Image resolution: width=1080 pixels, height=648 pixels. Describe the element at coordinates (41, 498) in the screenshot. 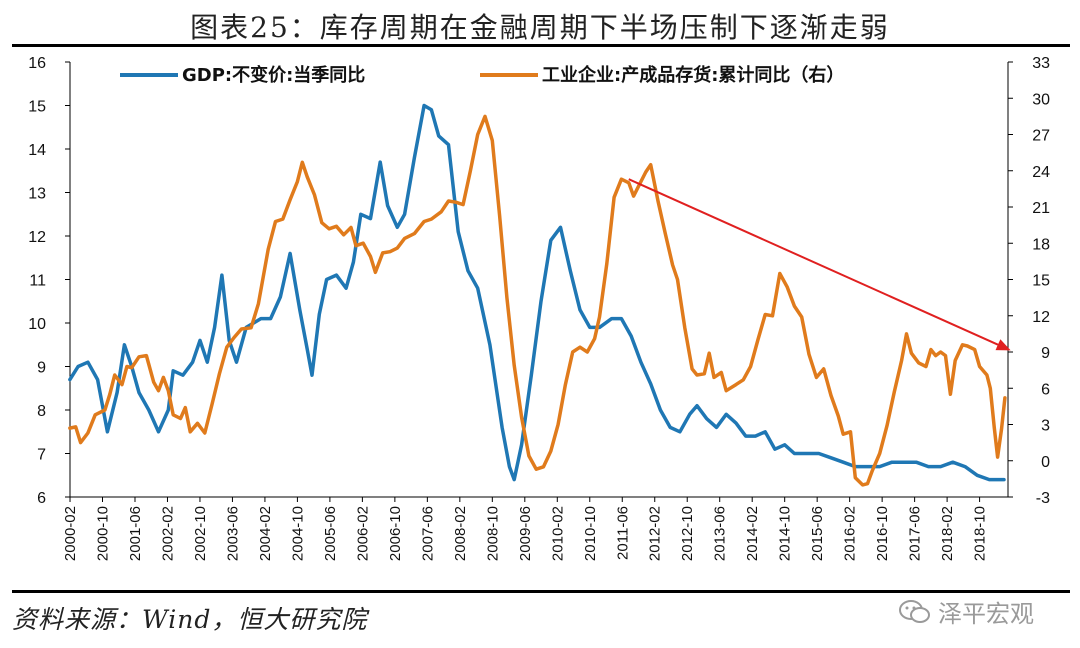

I see `left-tick-label: 6` at that location.